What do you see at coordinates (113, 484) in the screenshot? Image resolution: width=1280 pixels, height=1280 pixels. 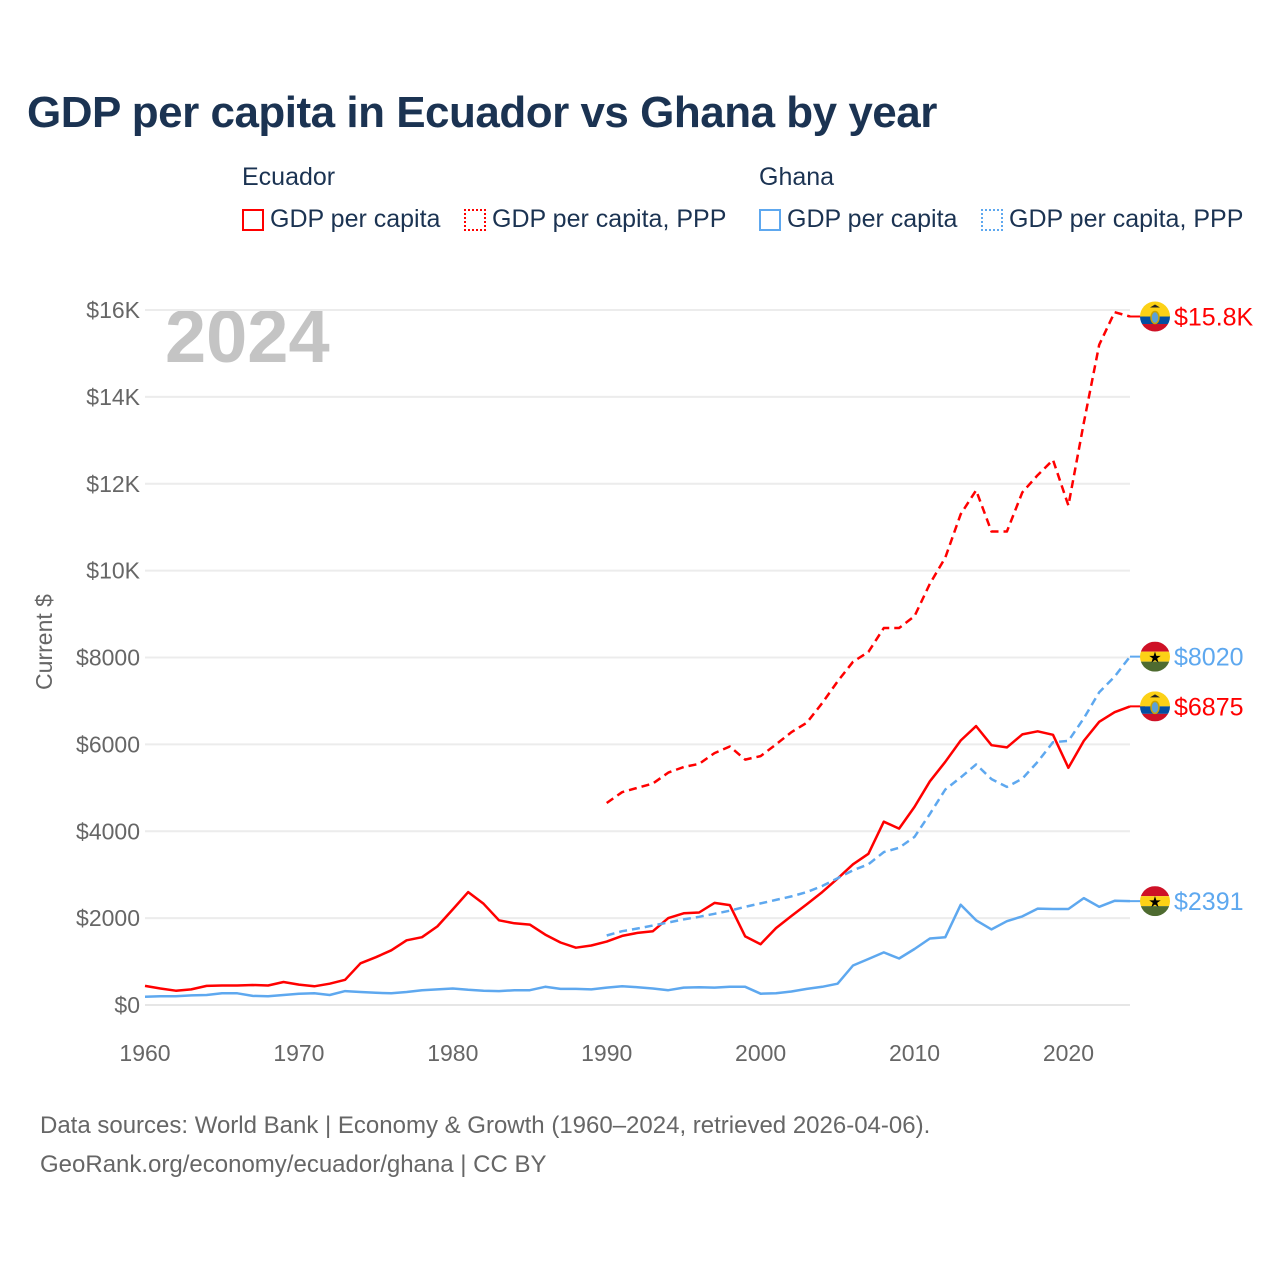 I see `y-tick-label: $12K` at bounding box center [113, 484].